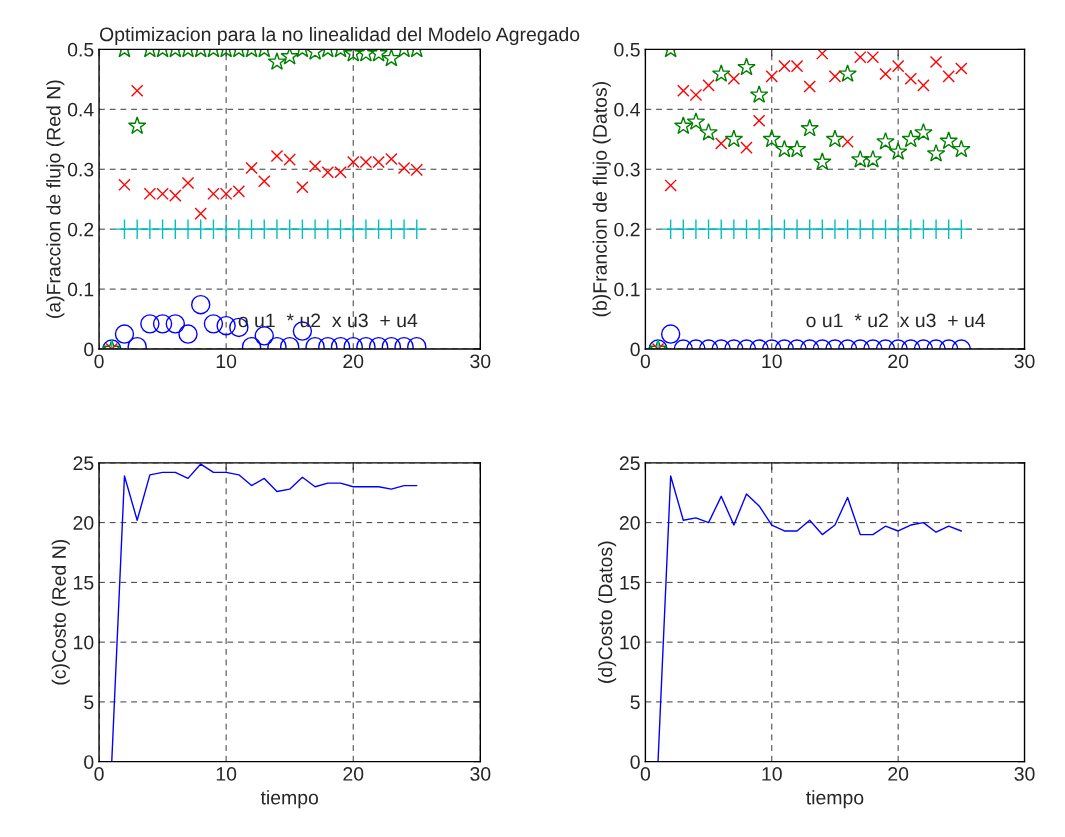 The image size is (1065, 837). What do you see at coordinates (55, 199) in the screenshot?
I see `y-axis-title: (a)Fraccion de flujo (Red N)` at bounding box center [55, 199].